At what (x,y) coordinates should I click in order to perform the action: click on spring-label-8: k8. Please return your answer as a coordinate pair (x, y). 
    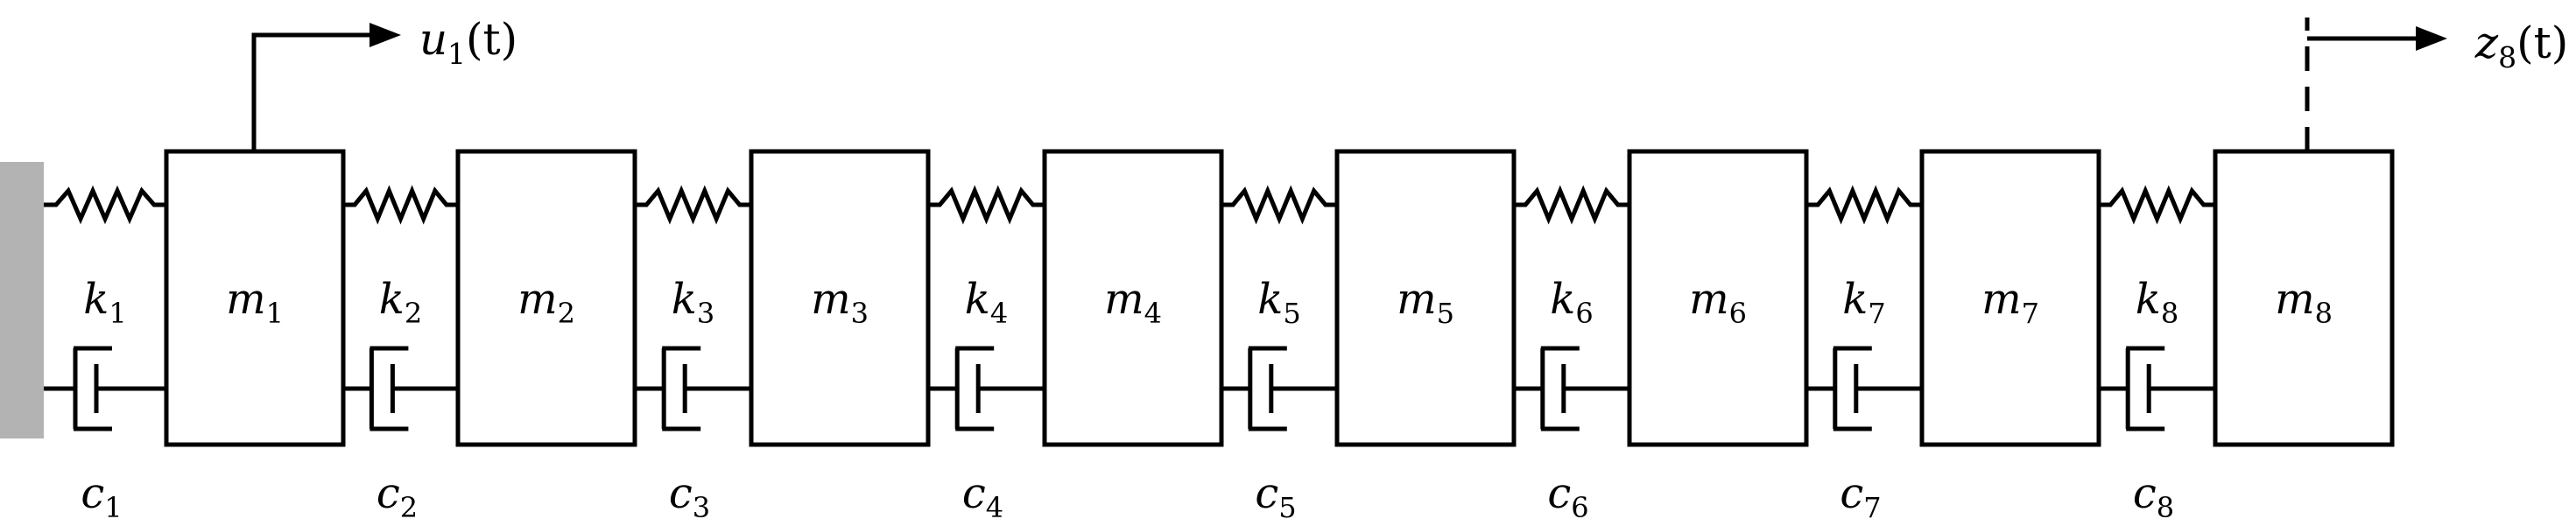
    Looking at the image, I should click on (2157, 302).